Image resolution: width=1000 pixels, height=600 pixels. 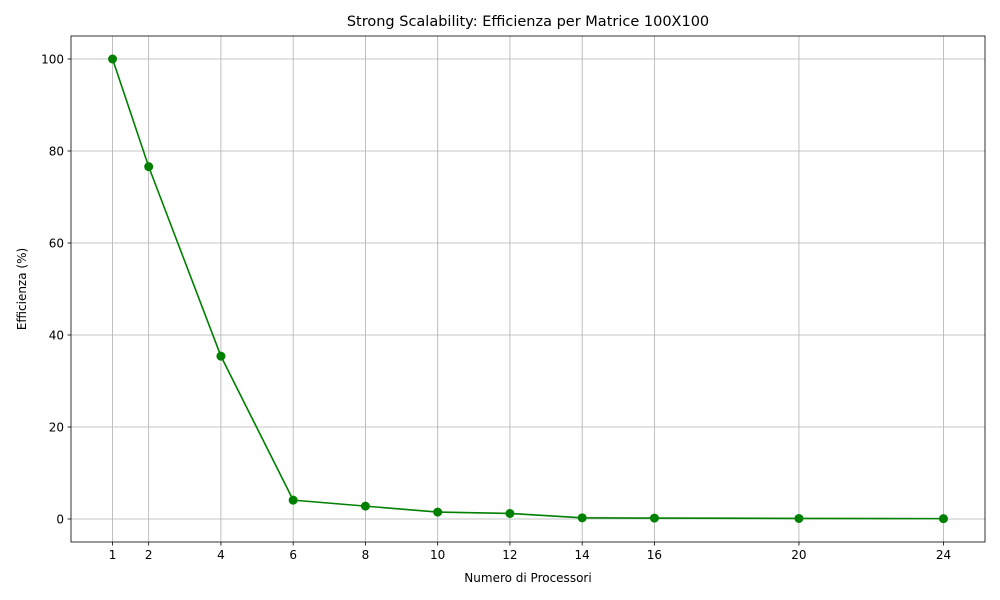 I want to click on y-tick-label: 60, so click(x=56, y=243).